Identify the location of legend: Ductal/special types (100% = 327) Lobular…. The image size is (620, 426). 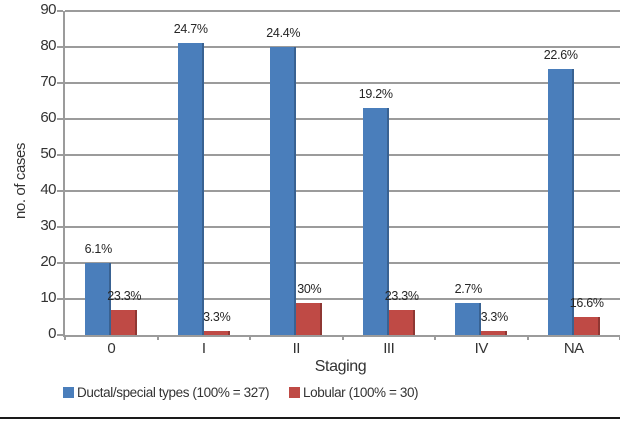
(241, 392).